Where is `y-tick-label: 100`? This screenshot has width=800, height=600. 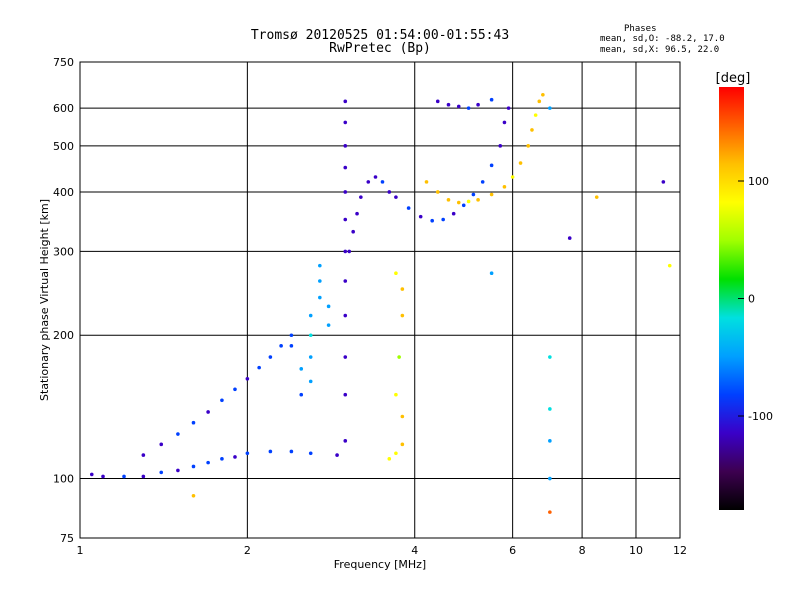 y-tick-label: 100 is located at coordinates (63, 479).